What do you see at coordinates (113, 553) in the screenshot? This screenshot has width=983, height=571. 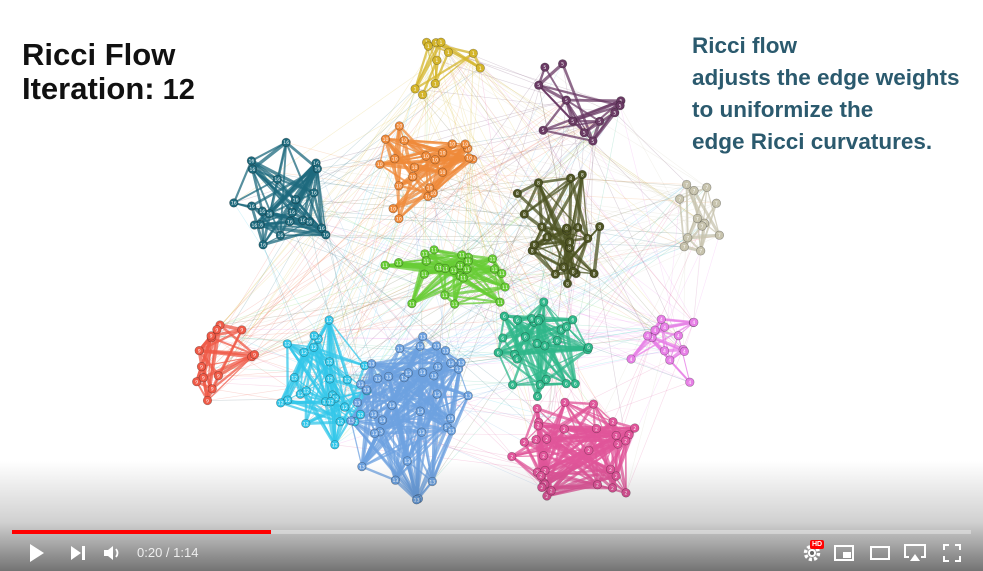 I see `volume-button` at bounding box center [113, 553].